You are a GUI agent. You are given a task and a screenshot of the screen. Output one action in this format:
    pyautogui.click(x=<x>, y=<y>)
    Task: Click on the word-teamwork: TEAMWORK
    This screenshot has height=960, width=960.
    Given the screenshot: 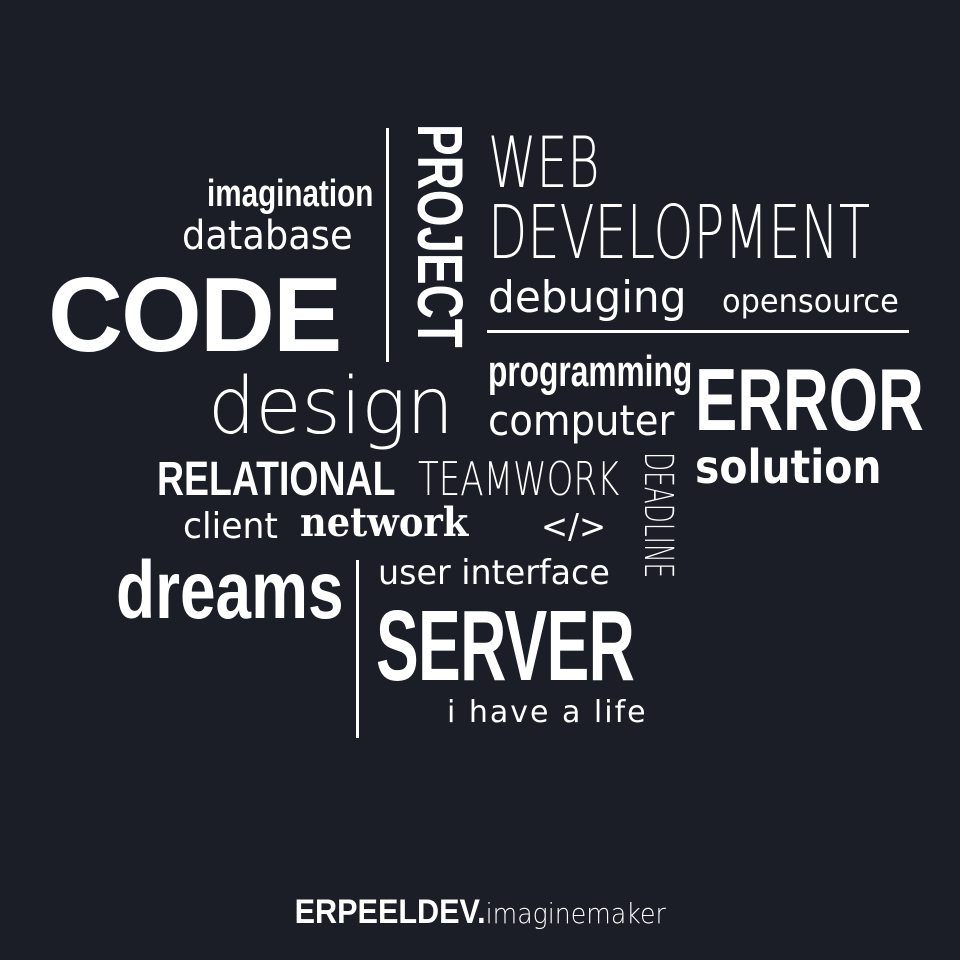 What is the action you would take?
    pyautogui.click(x=519, y=479)
    